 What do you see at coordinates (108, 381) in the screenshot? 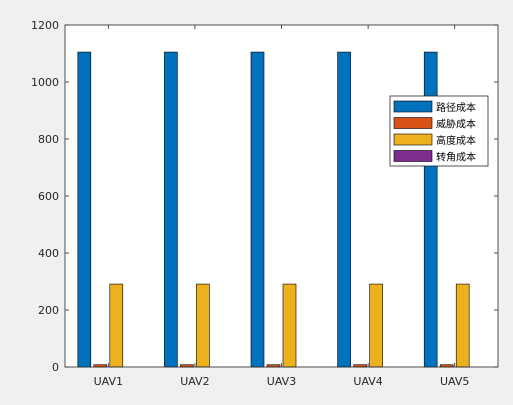
I see `x-tick-label: UAV1` at bounding box center [108, 381].